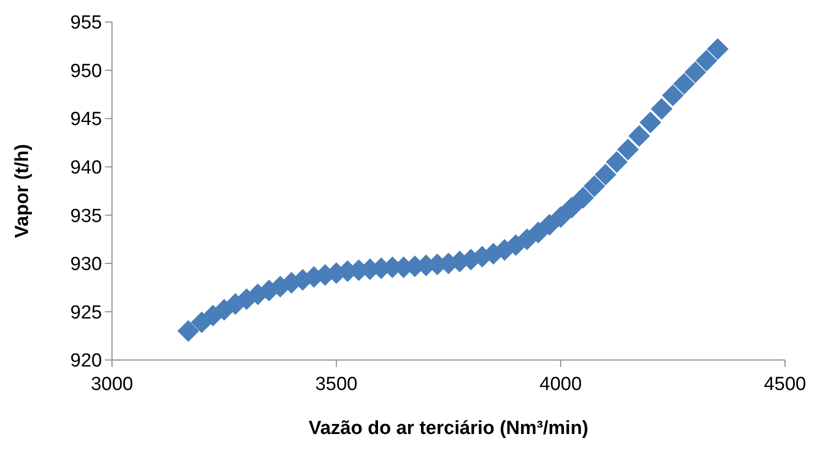 The image size is (816, 450). Describe the element at coordinates (22, 191) in the screenshot. I see `y-axis-title: Vapor (t/h)` at that location.